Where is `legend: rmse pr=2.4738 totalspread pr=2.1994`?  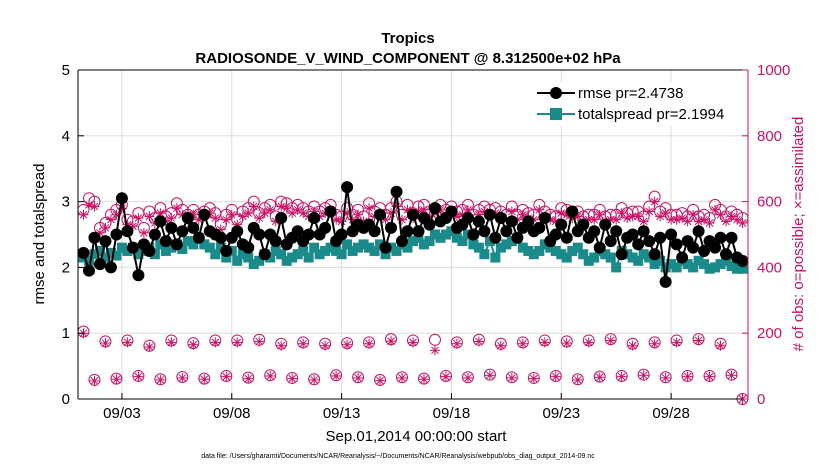
legend: rmse pr=2.4738 totalspread pr=2.1994 is located at coordinates (636, 104).